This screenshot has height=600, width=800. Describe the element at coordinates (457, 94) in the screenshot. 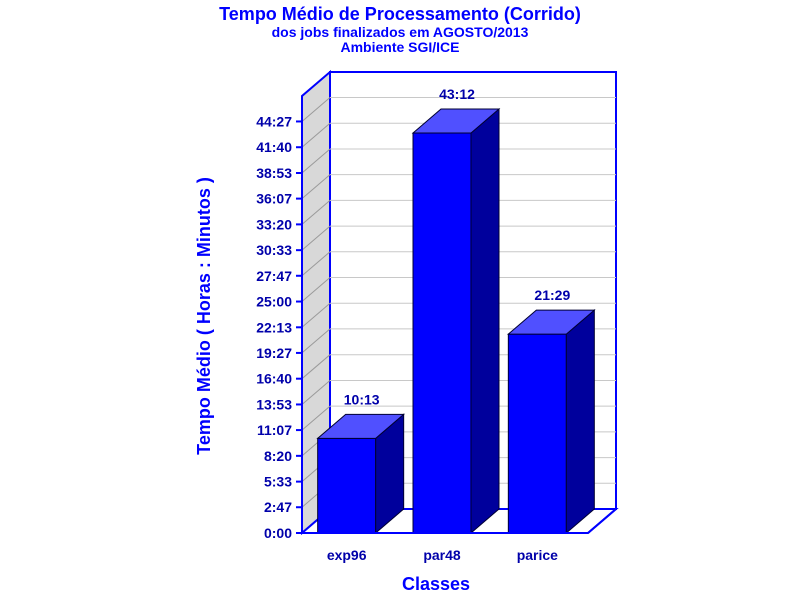

I see `bar-value-label: 43:12` at that location.